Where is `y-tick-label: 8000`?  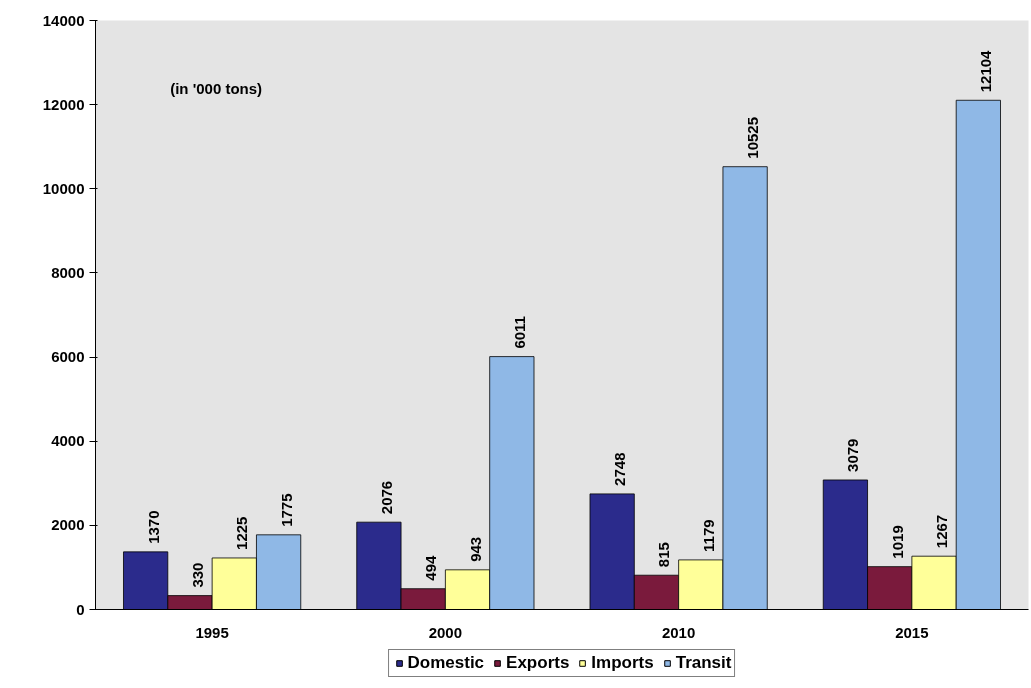
y-tick-label: 8000 is located at coordinates (68, 272).